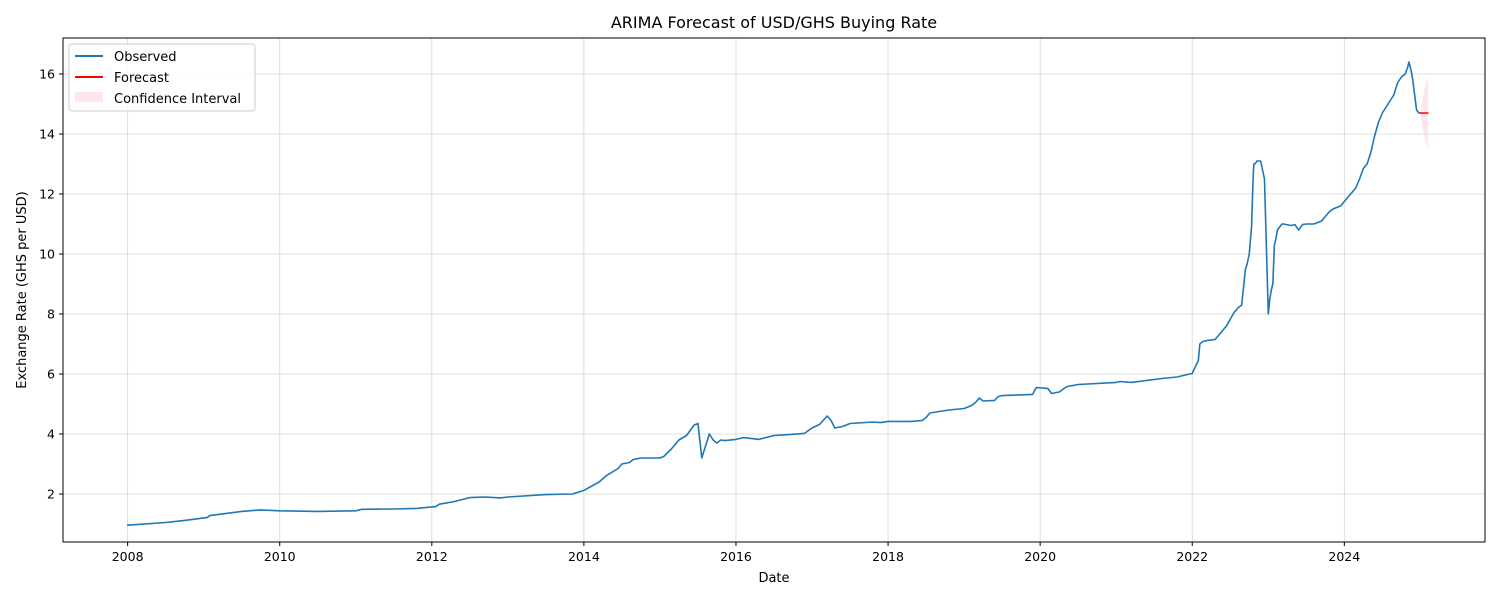  What do you see at coordinates (47, 194) in the screenshot?
I see `y-tick-label: 12` at bounding box center [47, 194].